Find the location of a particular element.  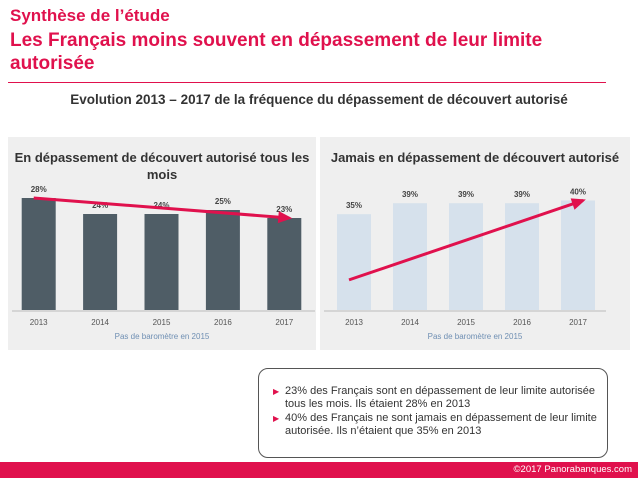

data-label-2015: 24% is located at coordinates (161, 205).